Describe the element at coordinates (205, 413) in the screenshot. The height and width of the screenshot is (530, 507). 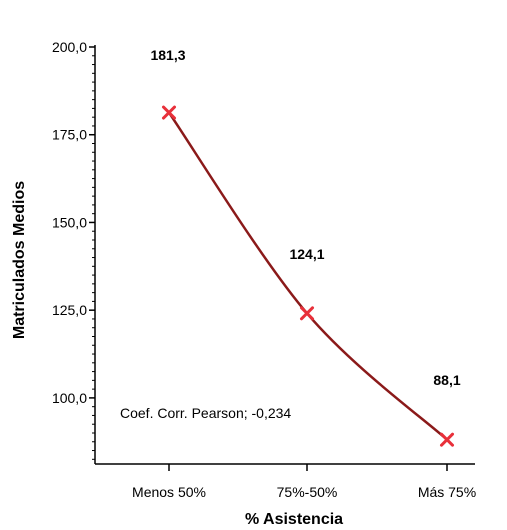
I see `pearson-annotation: Coef. Corr. Pearson; -0,234` at that location.